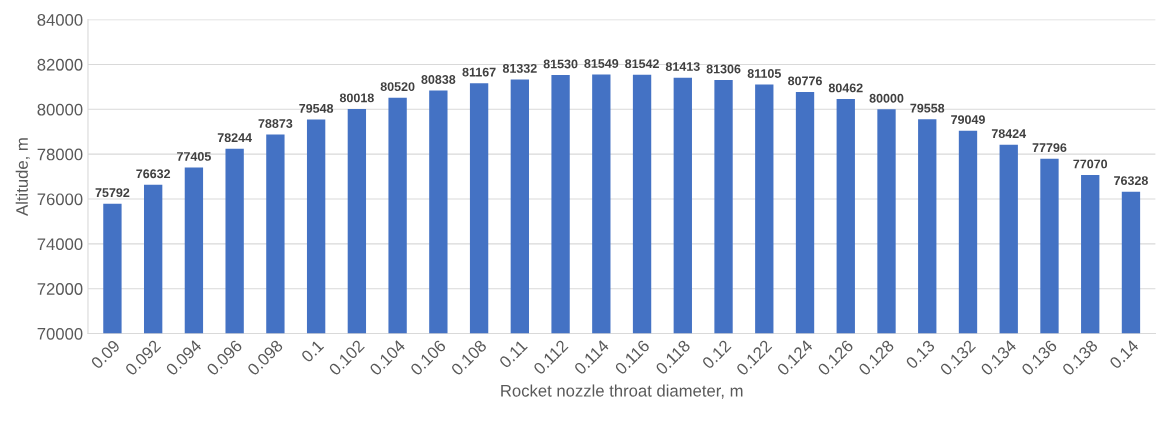 Image resolution: width=1173 pixels, height=436 pixels. Describe the element at coordinates (886, 98) in the screenshot. I see `data-label: 80000` at that location.